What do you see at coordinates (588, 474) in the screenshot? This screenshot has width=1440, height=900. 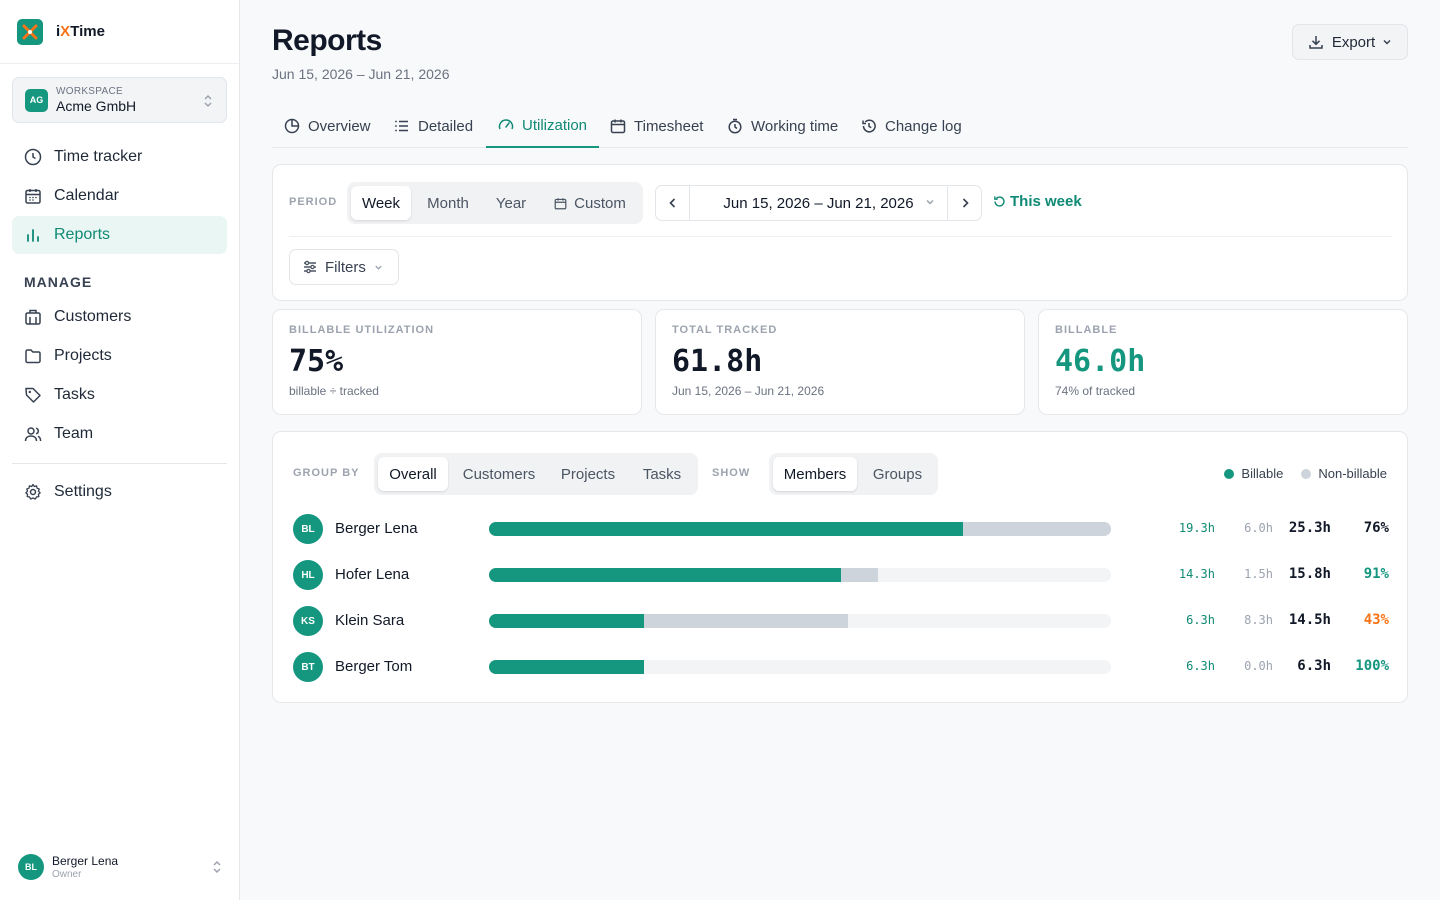 I see `group-by-projects-button: Projects` at bounding box center [588, 474].